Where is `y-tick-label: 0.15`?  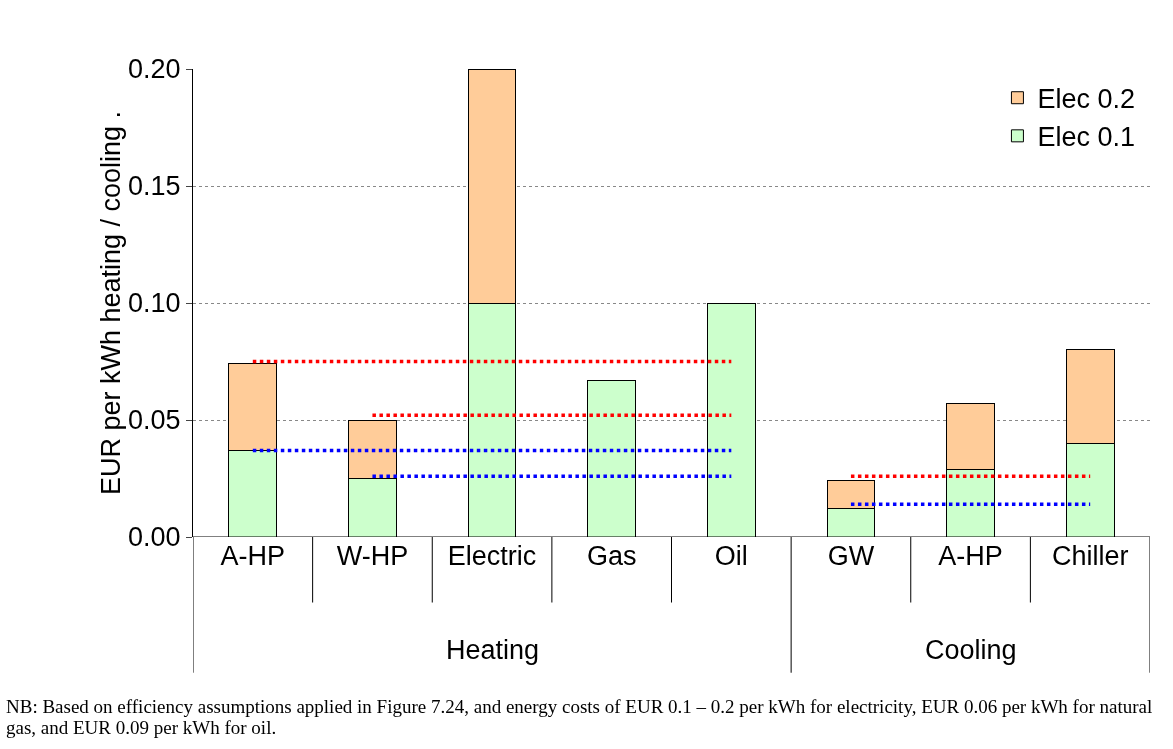
y-tick-label: 0.15 is located at coordinates (154, 186).